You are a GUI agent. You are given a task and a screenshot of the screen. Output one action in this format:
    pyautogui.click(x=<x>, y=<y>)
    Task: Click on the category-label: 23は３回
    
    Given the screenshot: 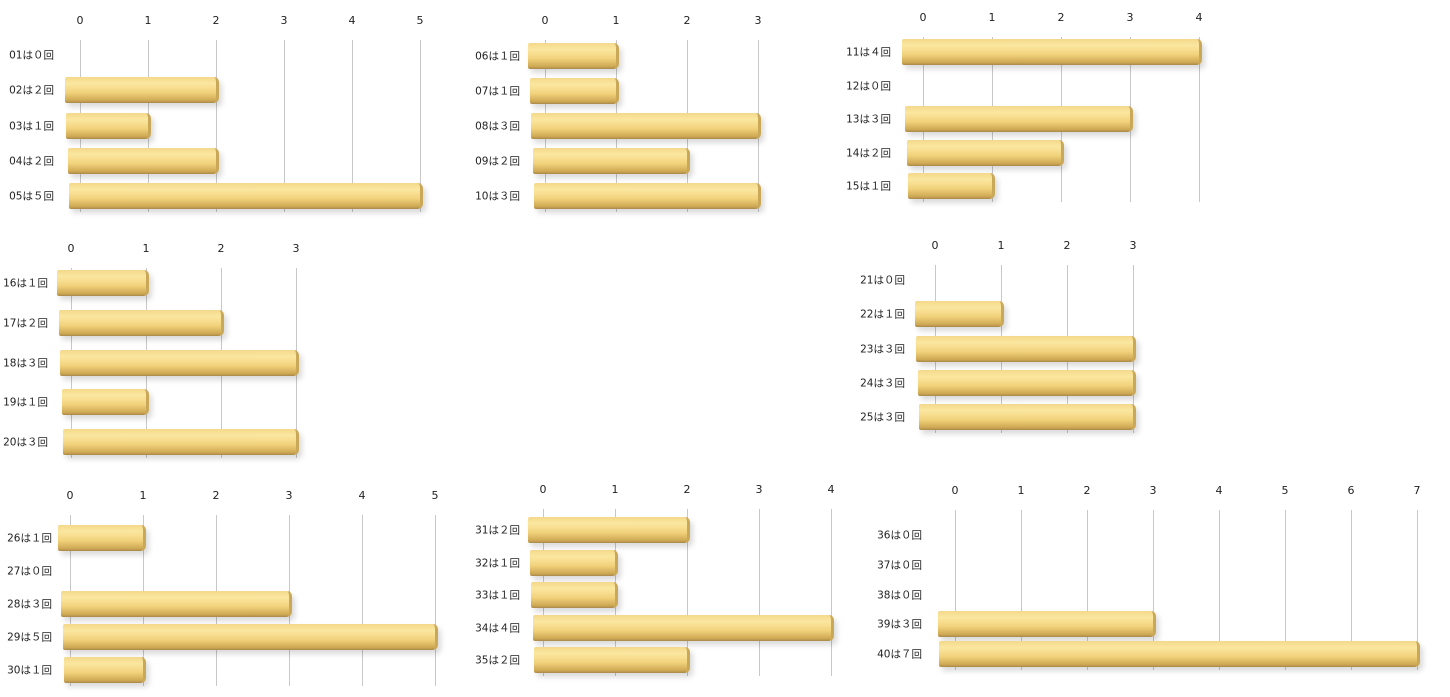 What is the action you would take?
    pyautogui.click(x=882, y=349)
    